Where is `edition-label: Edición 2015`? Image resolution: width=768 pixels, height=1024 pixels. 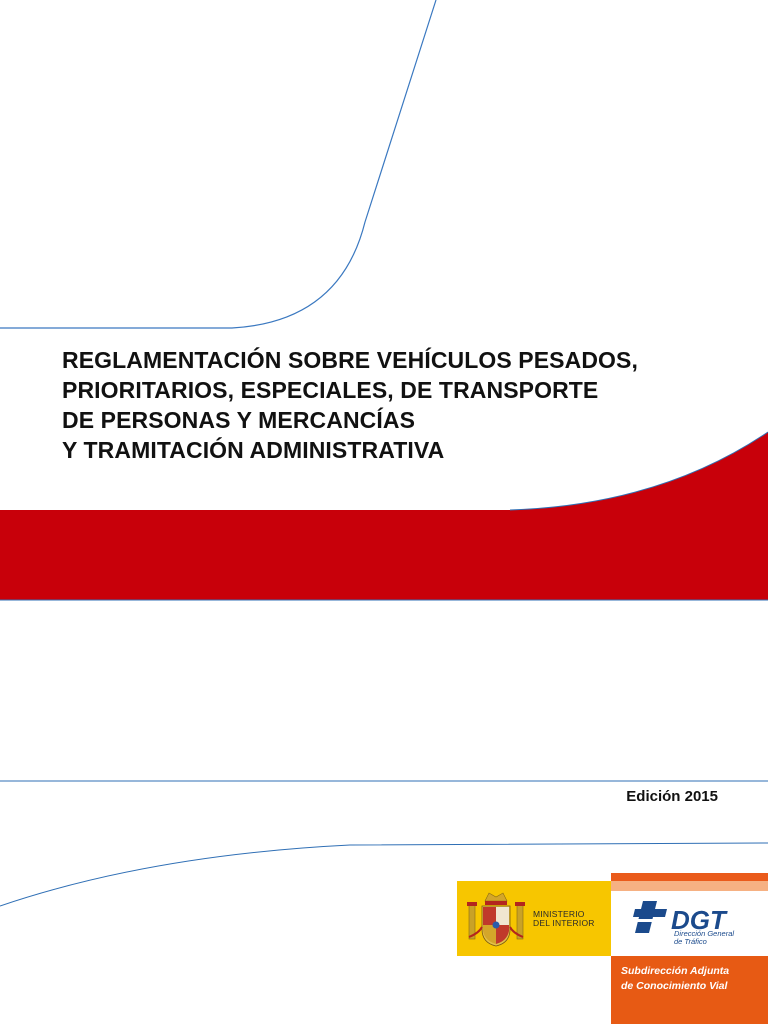 edition-label: Edición 2015 is located at coordinates (672, 796).